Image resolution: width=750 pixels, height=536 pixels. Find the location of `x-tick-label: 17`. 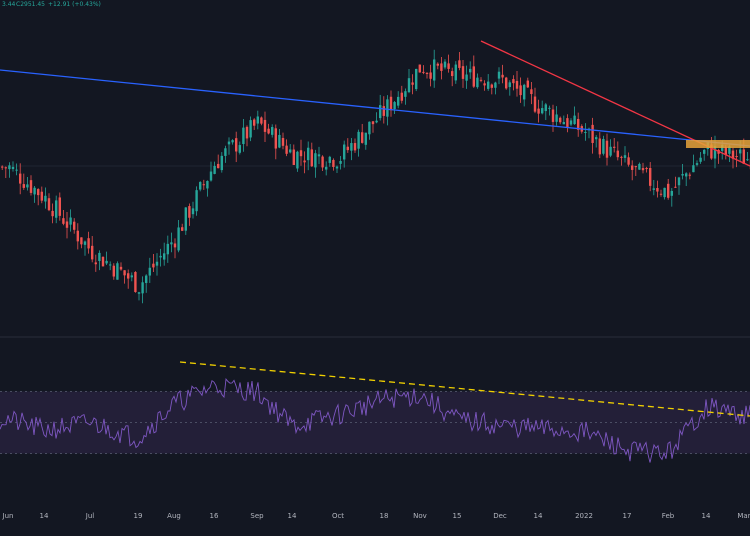

x-tick-label: 17 is located at coordinates (627, 516).